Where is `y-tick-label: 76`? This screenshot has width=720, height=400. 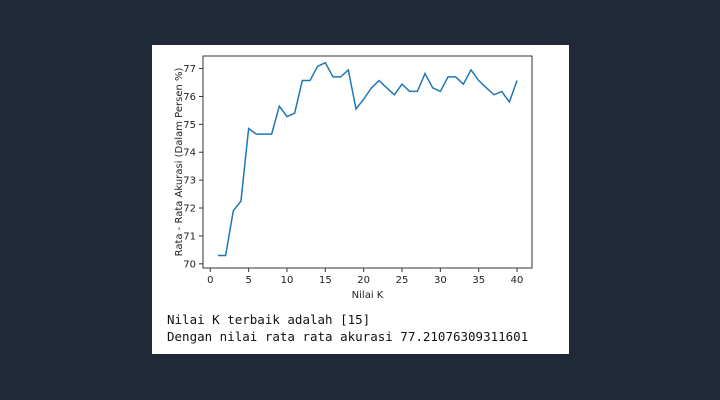
y-tick-label: 76 is located at coordinates (189, 97).